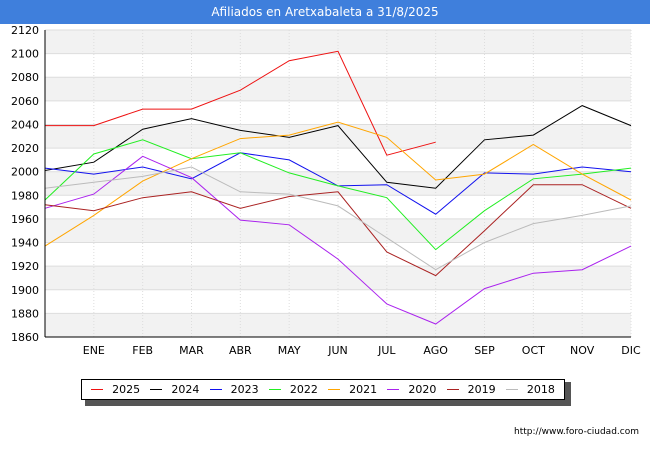  What do you see at coordinates (25, 290) in the screenshot?
I see `y-tick-label: 1900` at bounding box center [25, 290].